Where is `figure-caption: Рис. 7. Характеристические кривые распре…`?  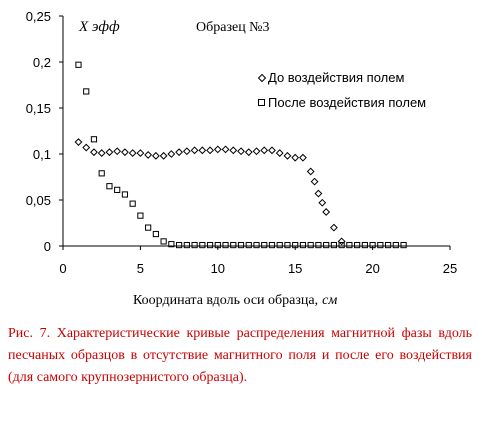
figure-caption: Рис. 7. Характеристические кривые распре… is located at coordinates (240, 355).